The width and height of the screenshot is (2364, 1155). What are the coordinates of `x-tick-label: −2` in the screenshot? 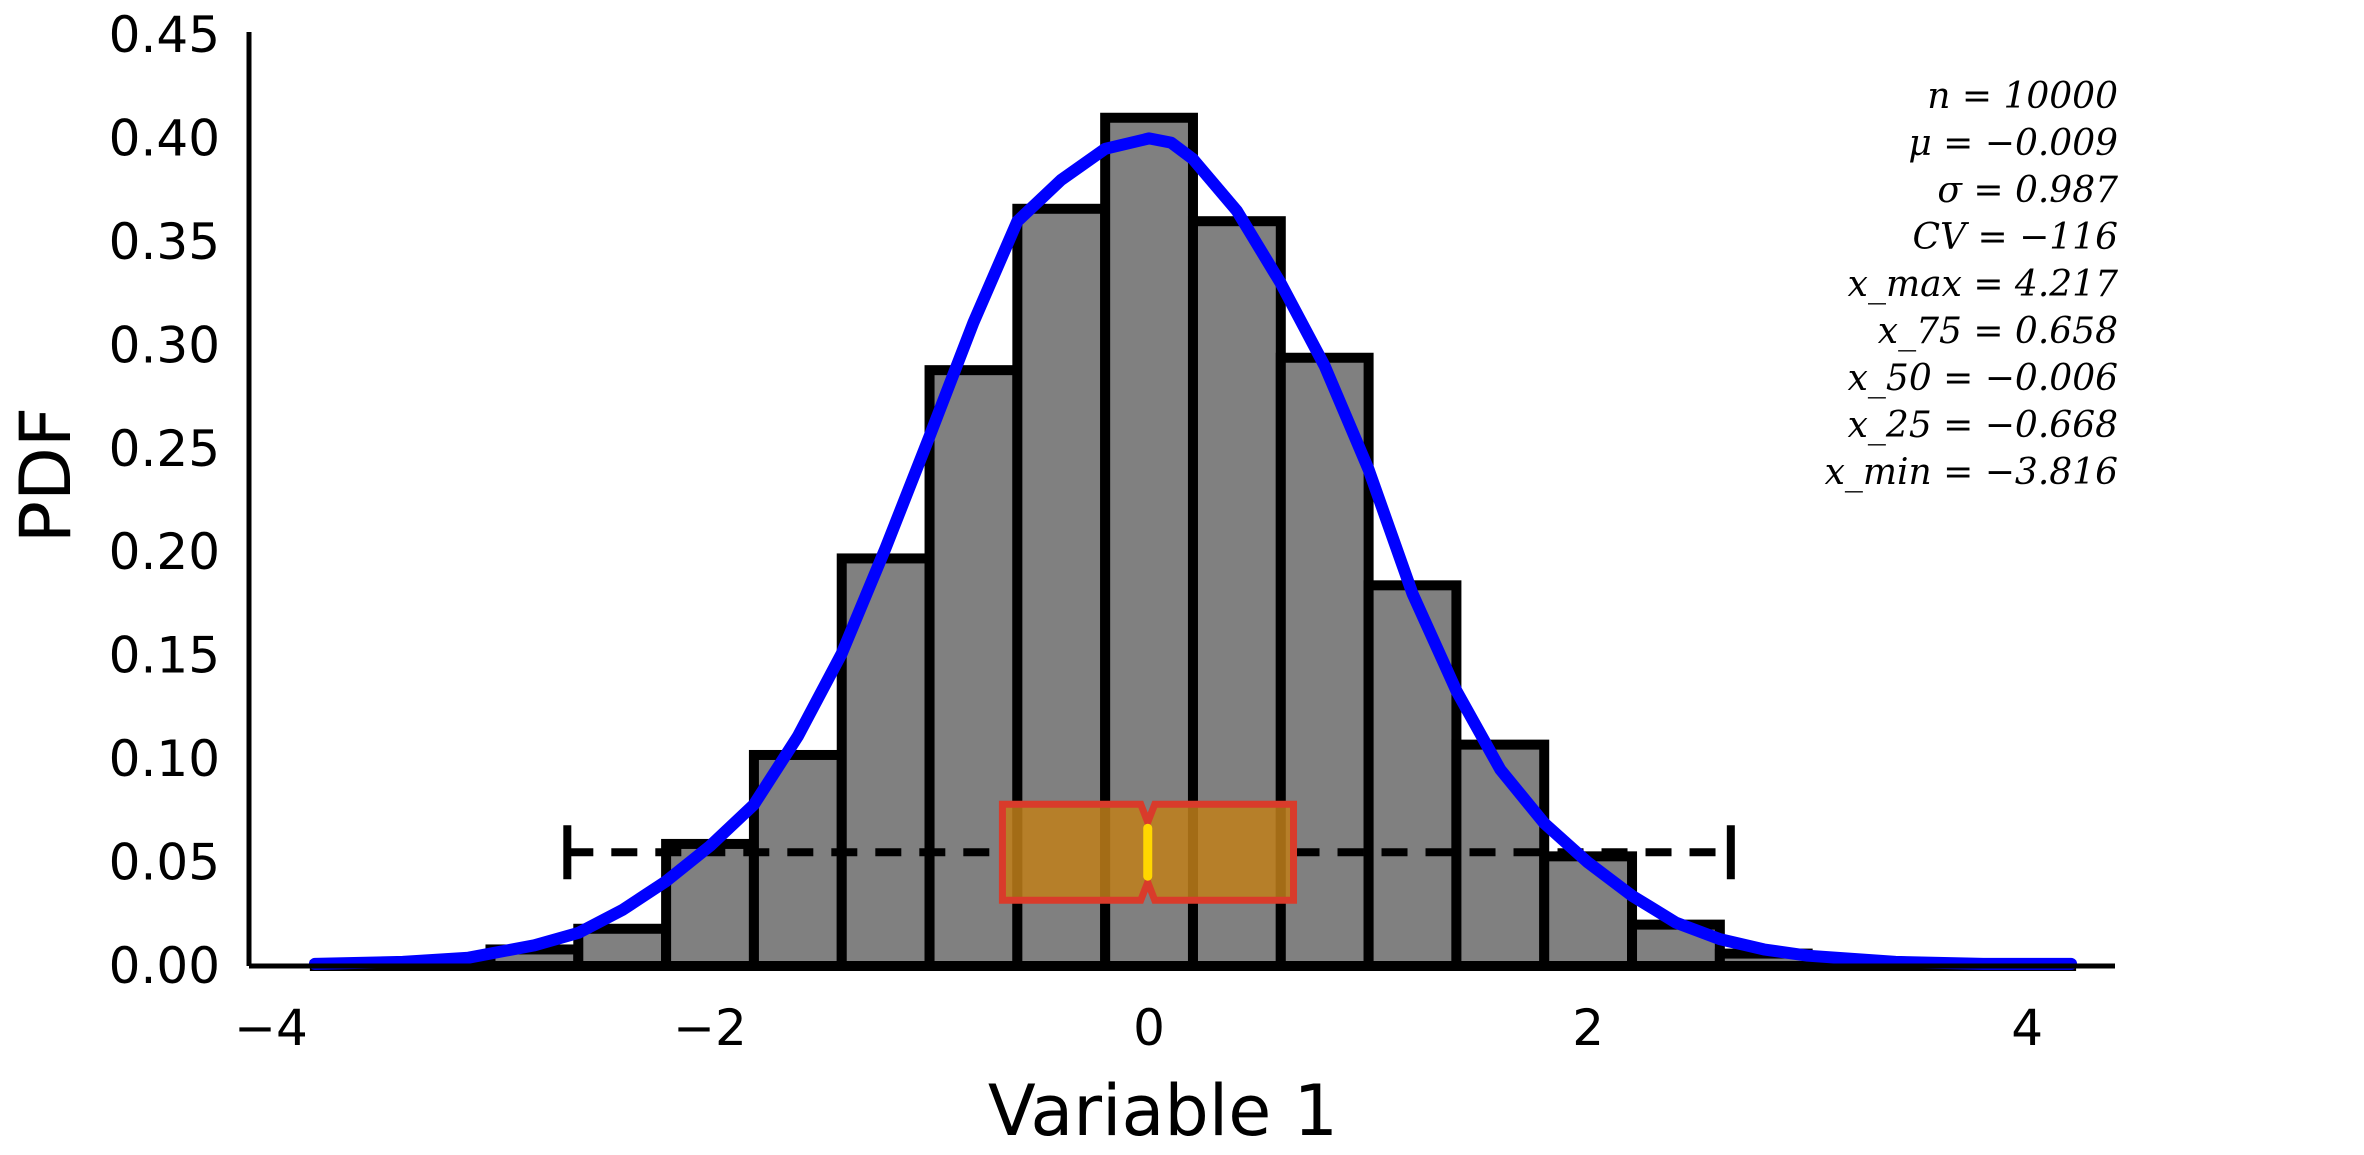 It's located at (710, 1028).